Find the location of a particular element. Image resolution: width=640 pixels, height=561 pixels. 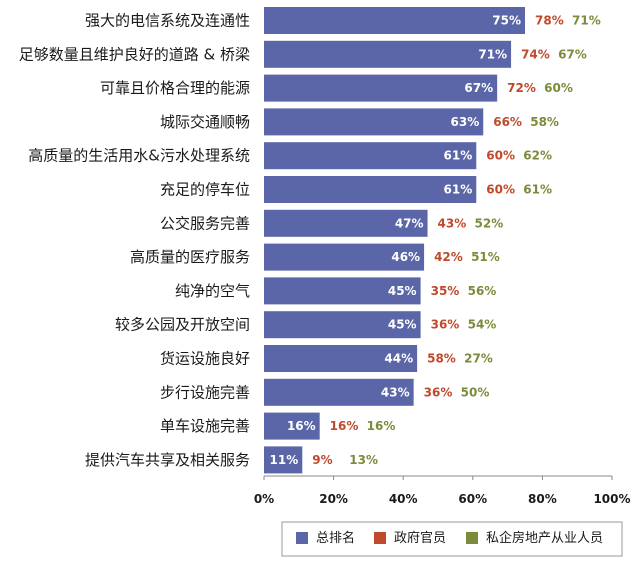

data-label-private: 60% is located at coordinates (558, 88).